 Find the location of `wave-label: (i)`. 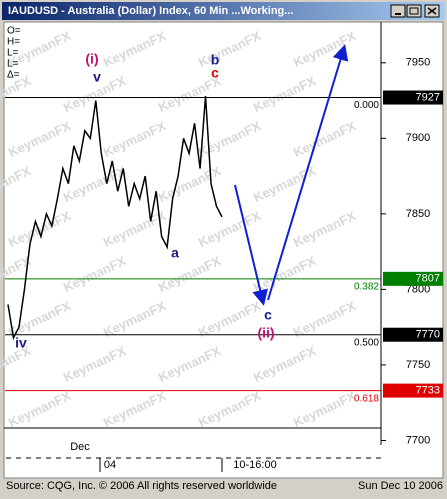

wave-label: (i) is located at coordinates (91, 59).